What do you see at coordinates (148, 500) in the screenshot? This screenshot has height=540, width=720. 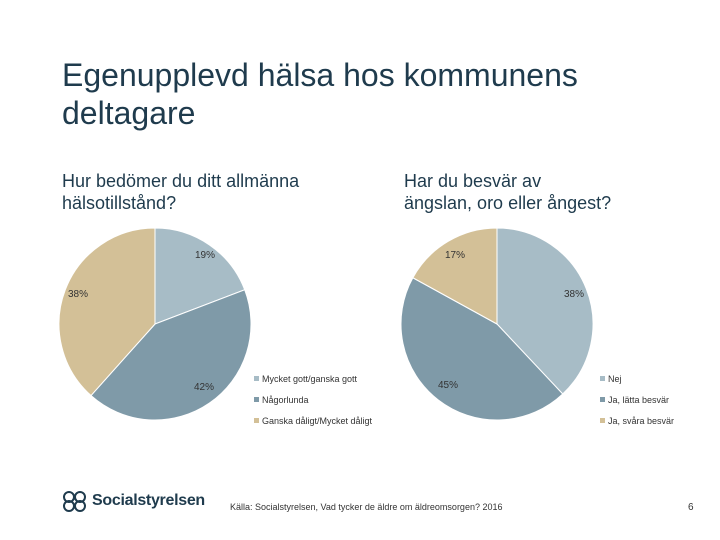 I see `logo-text: Socialstyrelsen` at bounding box center [148, 500].